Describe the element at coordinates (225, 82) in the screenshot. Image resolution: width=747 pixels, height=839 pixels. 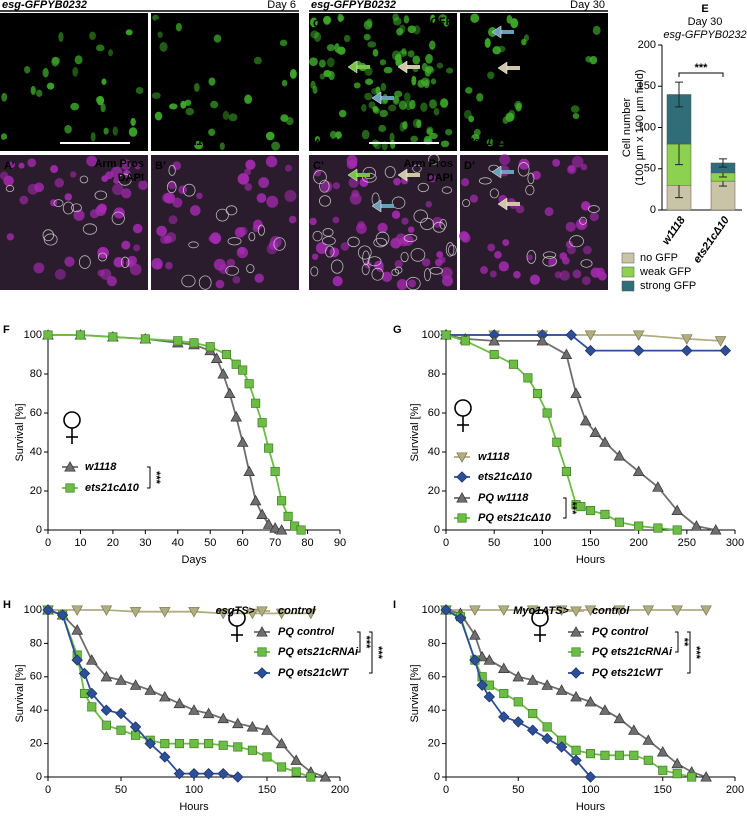
I see `micrograph` at that location.